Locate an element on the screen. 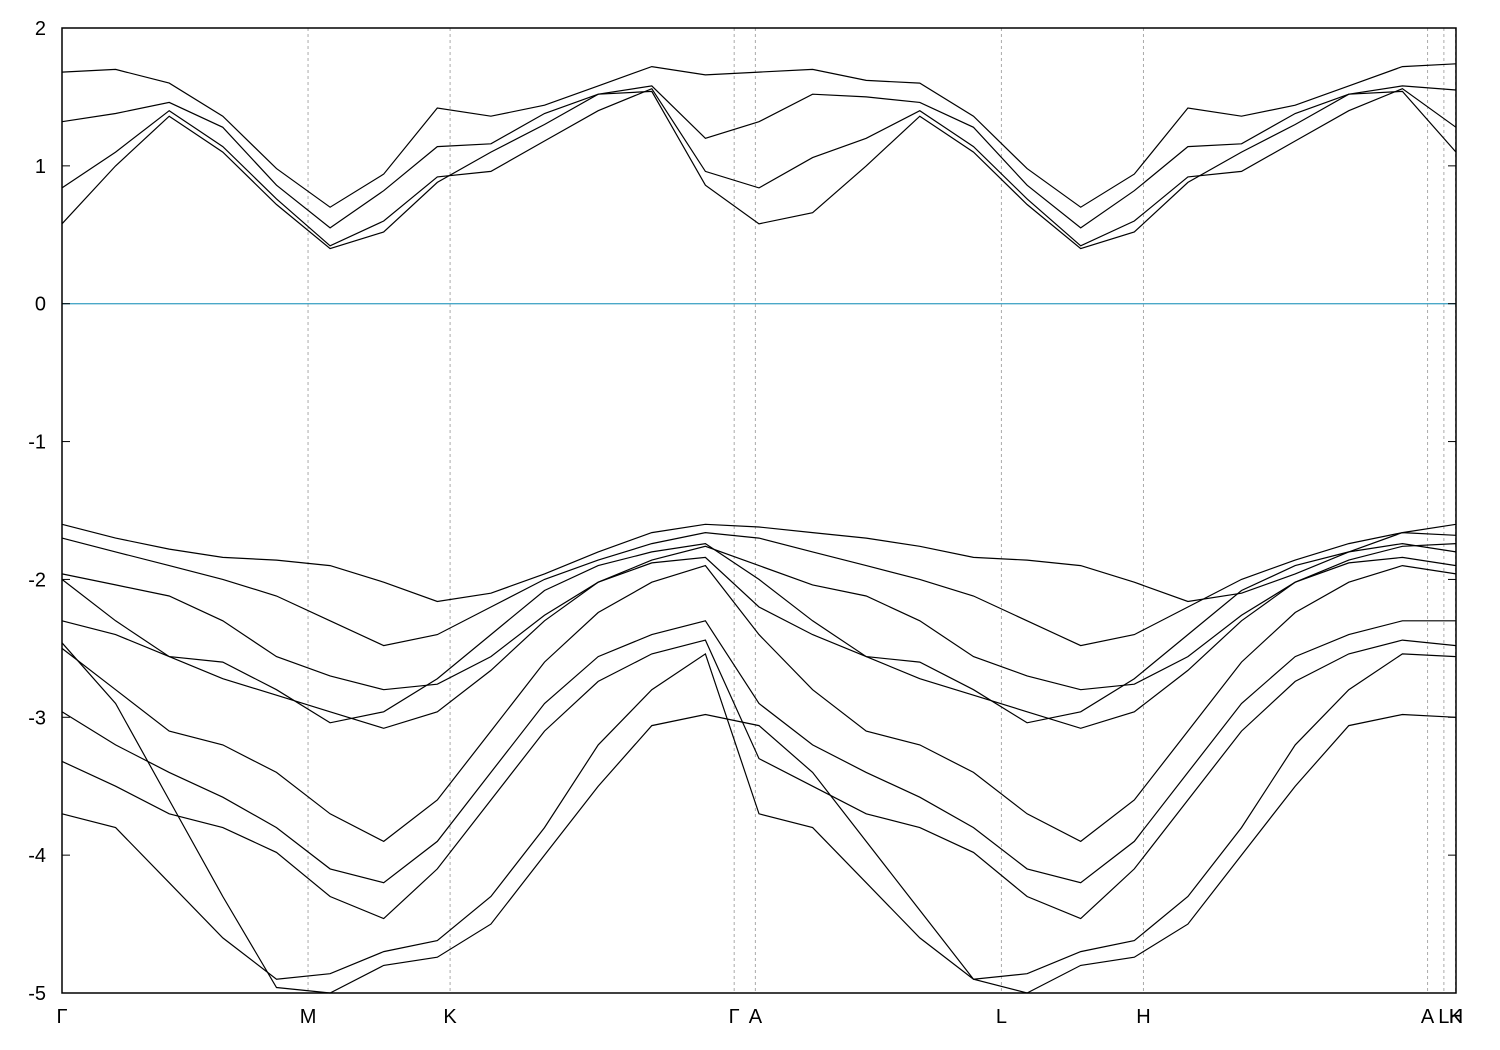 The width and height of the screenshot is (1500, 1050). x-tick-label-9: K is located at coordinates (1456, 1017).